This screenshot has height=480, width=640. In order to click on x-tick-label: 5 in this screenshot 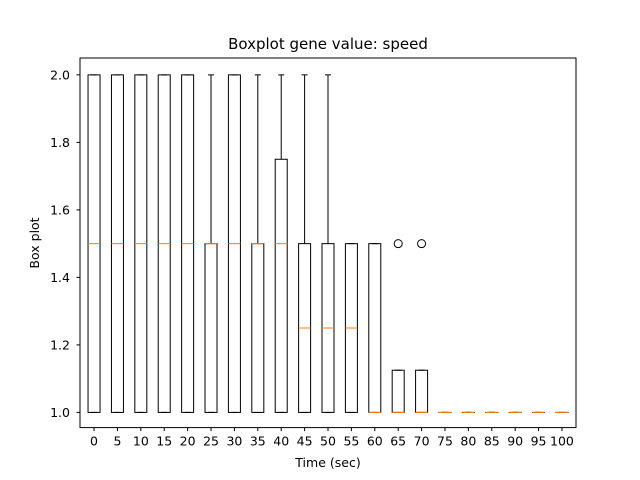, I will do `click(117, 441)`.